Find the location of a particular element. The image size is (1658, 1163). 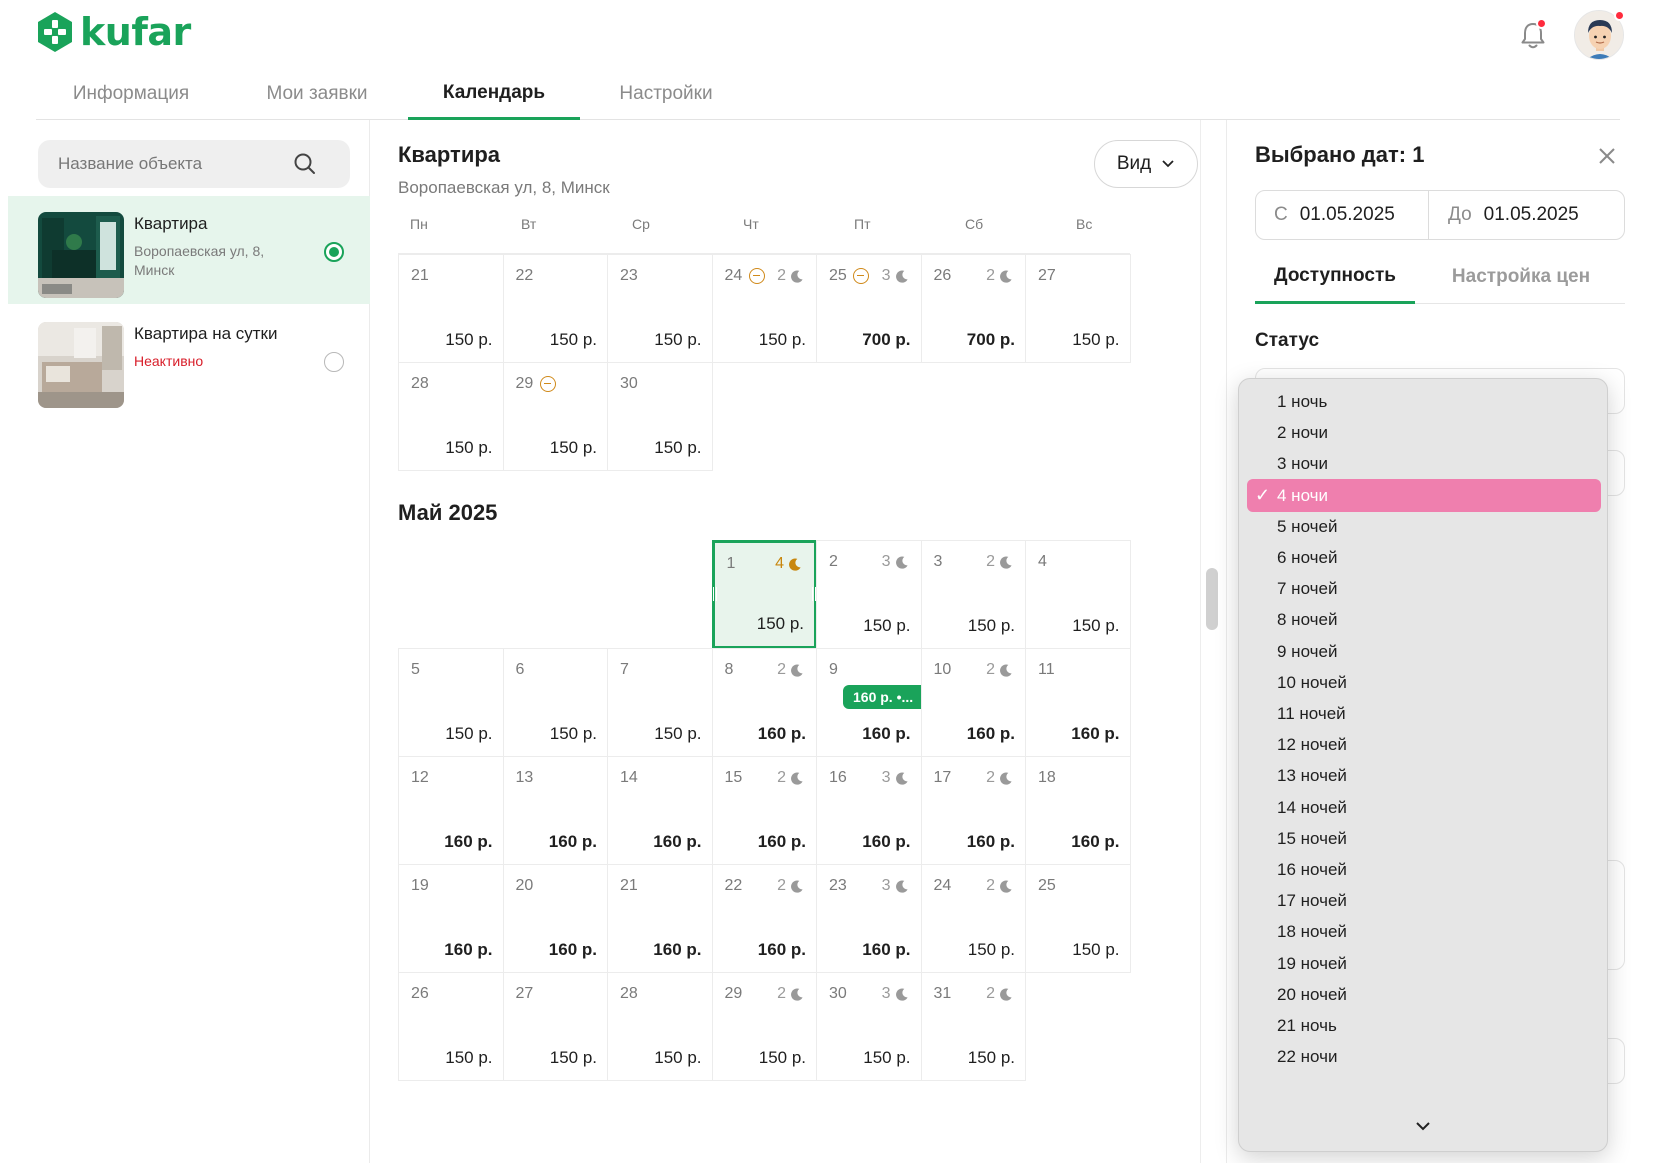

calendar-day: 29 150 р. is located at coordinates (555, 416).